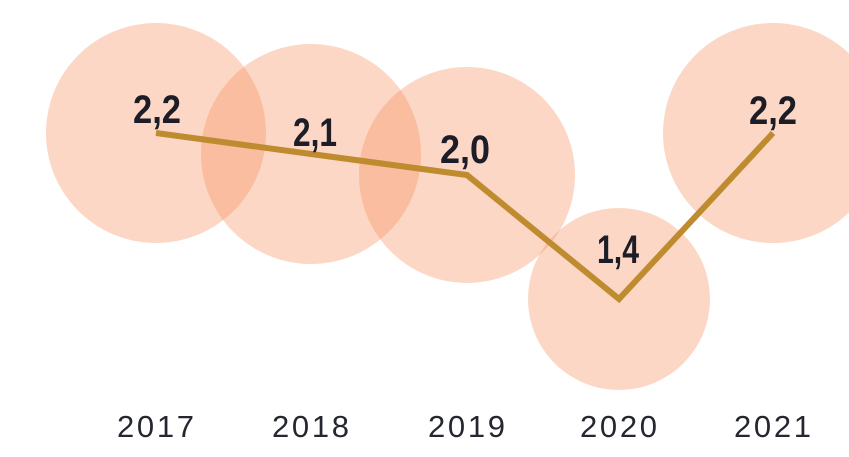 Image resolution: width=849 pixels, height=457 pixels. I want to click on bubble-2021, so click(756, 133).